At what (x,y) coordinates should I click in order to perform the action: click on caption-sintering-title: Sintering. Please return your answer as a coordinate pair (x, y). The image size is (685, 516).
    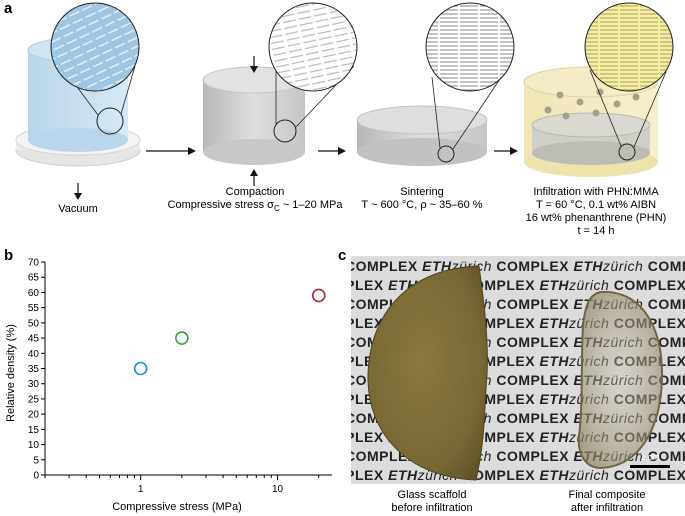
    Looking at the image, I should click on (422, 192).